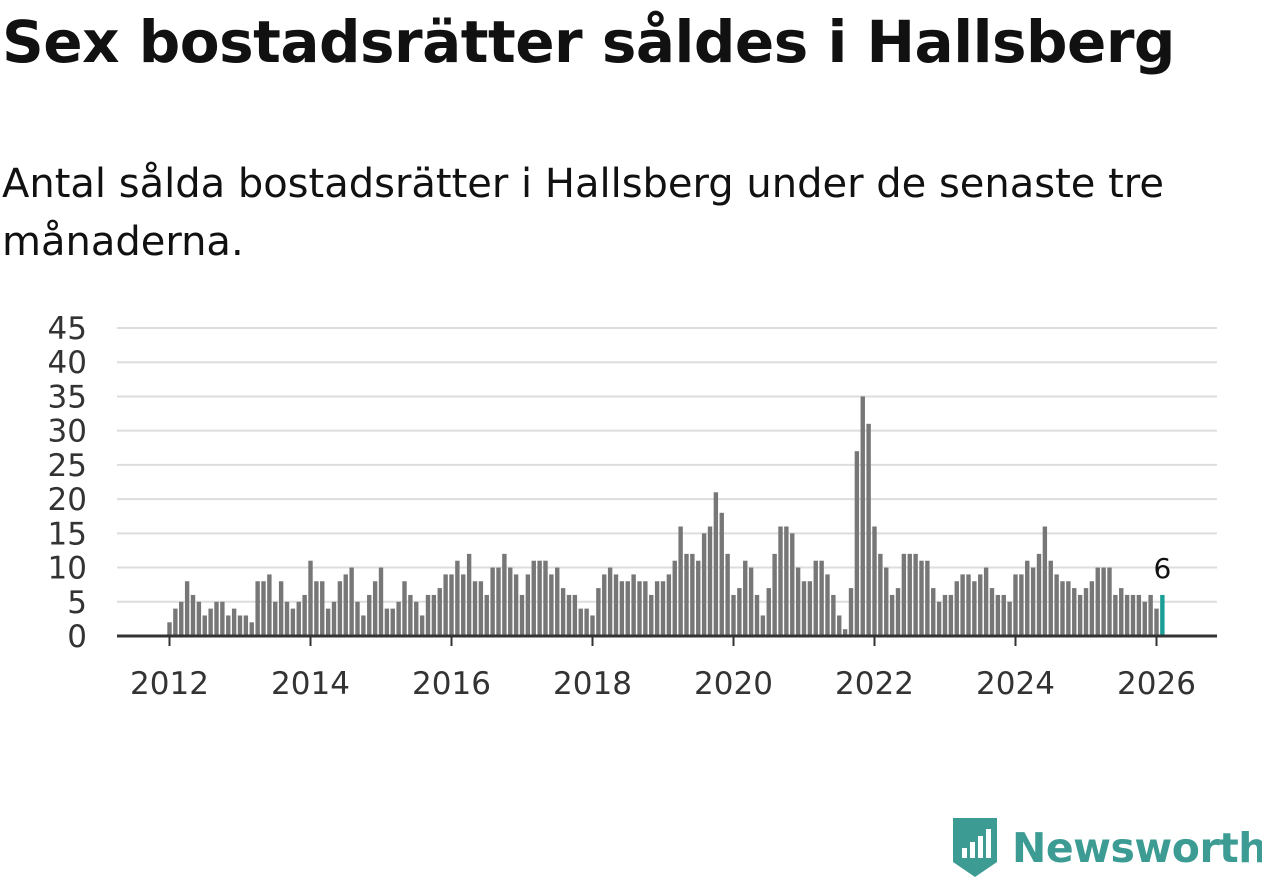 The width and height of the screenshot is (1262, 879). I want to click on y-tick-label: 20, so click(67, 500).